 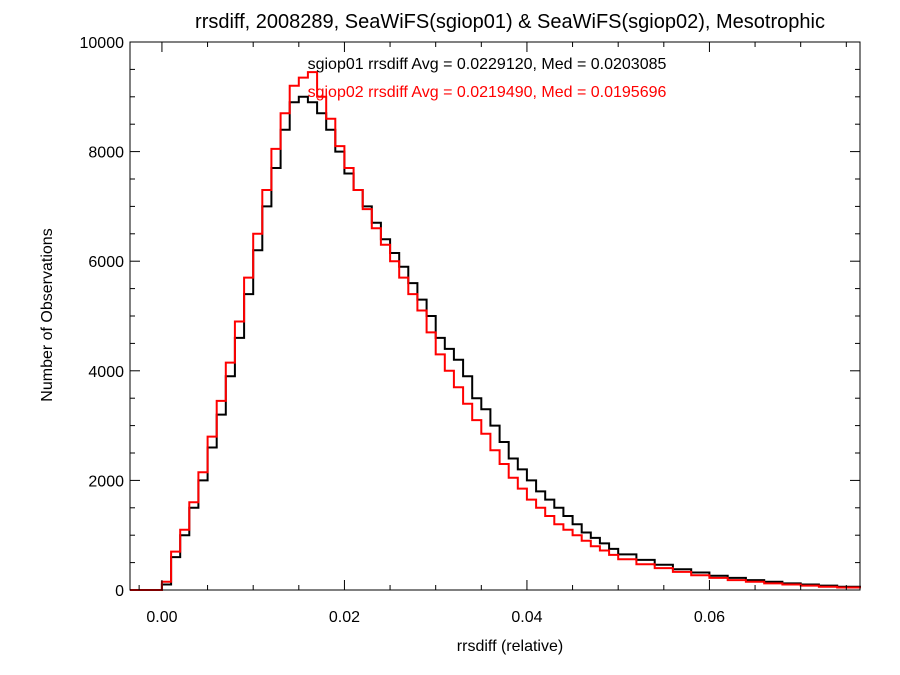 What do you see at coordinates (709, 617) in the screenshot?
I see `x-tick-label: 0.06` at bounding box center [709, 617].